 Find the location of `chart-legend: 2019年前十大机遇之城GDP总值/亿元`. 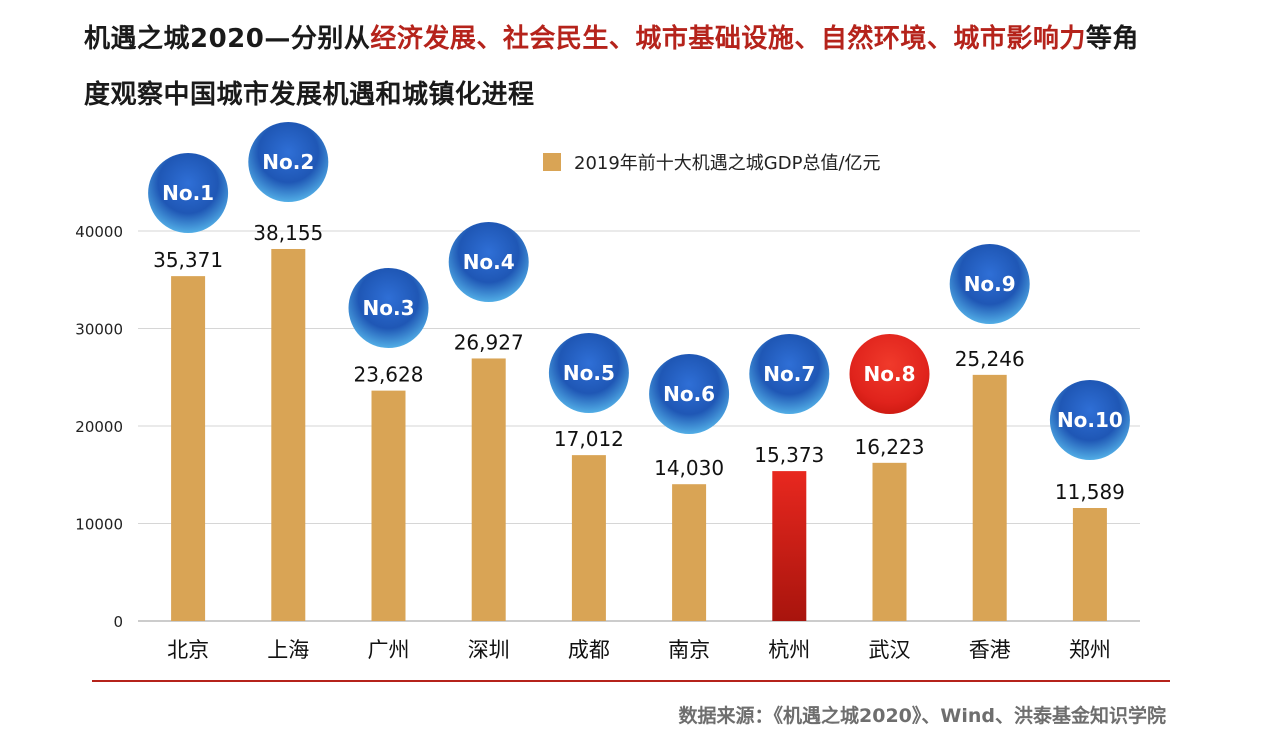

chart-legend: 2019年前十大机遇之城GDP总值/亿元 is located at coordinates (712, 163).